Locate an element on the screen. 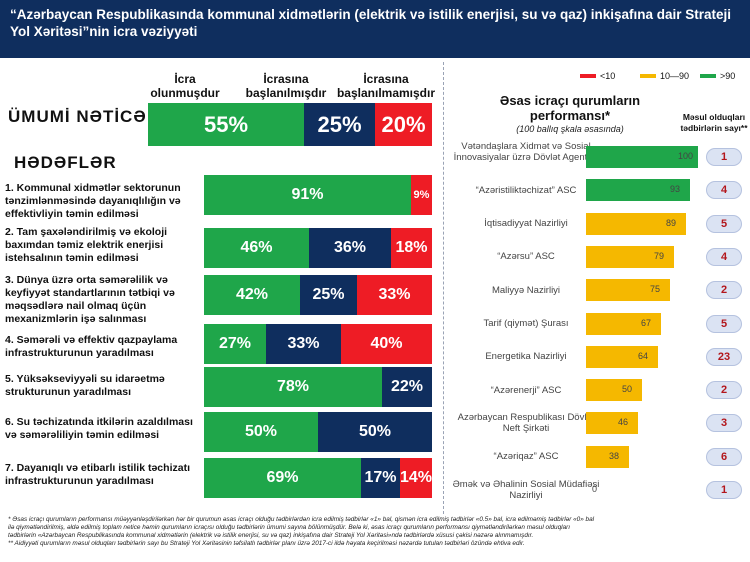 This screenshot has height=562, width=750. performance-value: 75 is located at coordinates (655, 289).